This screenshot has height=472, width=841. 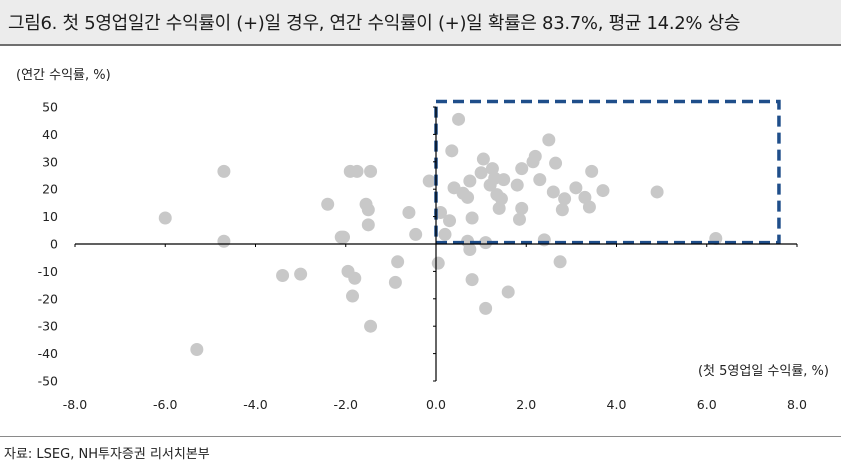 I want to click on y-tick-label: 50, so click(x=50, y=107).